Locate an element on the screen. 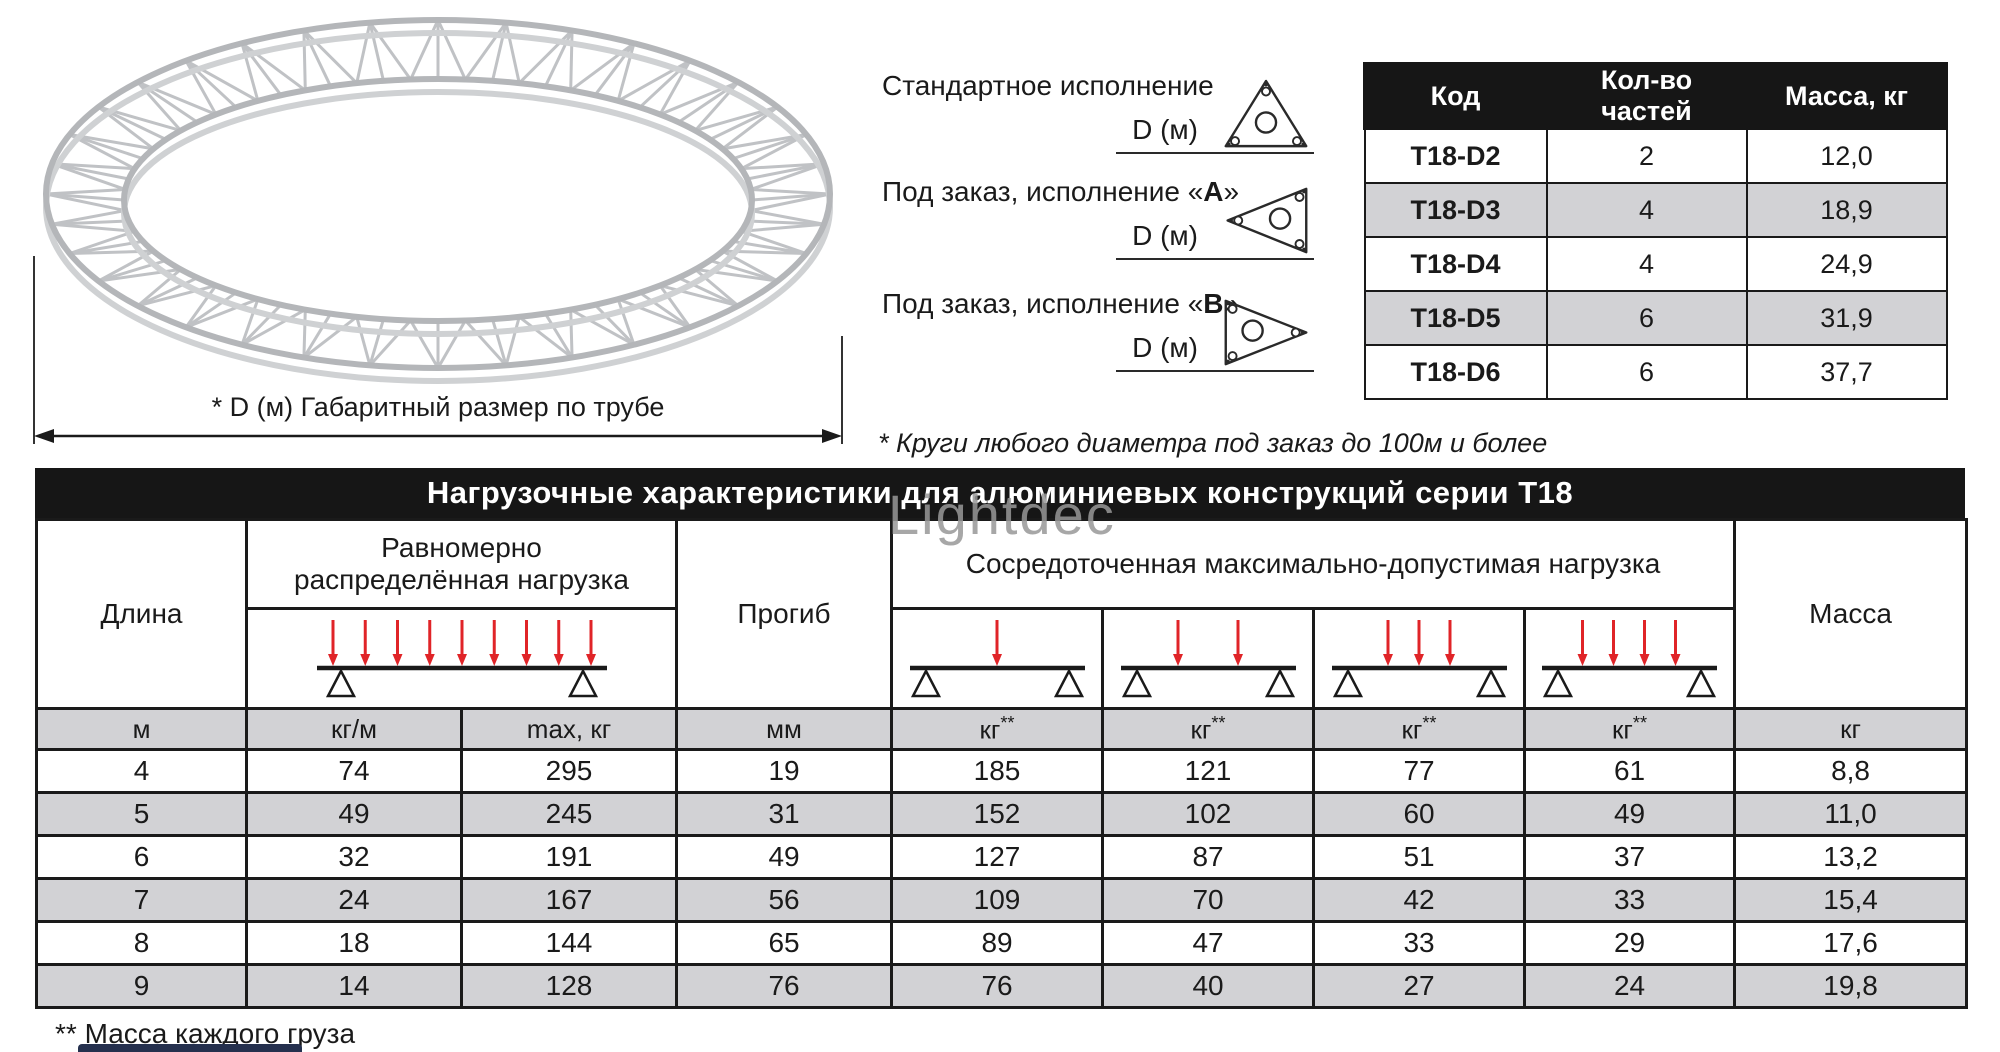 This screenshot has height=1052, width=2000. data-cell: 15,4 is located at coordinates (1851, 900).